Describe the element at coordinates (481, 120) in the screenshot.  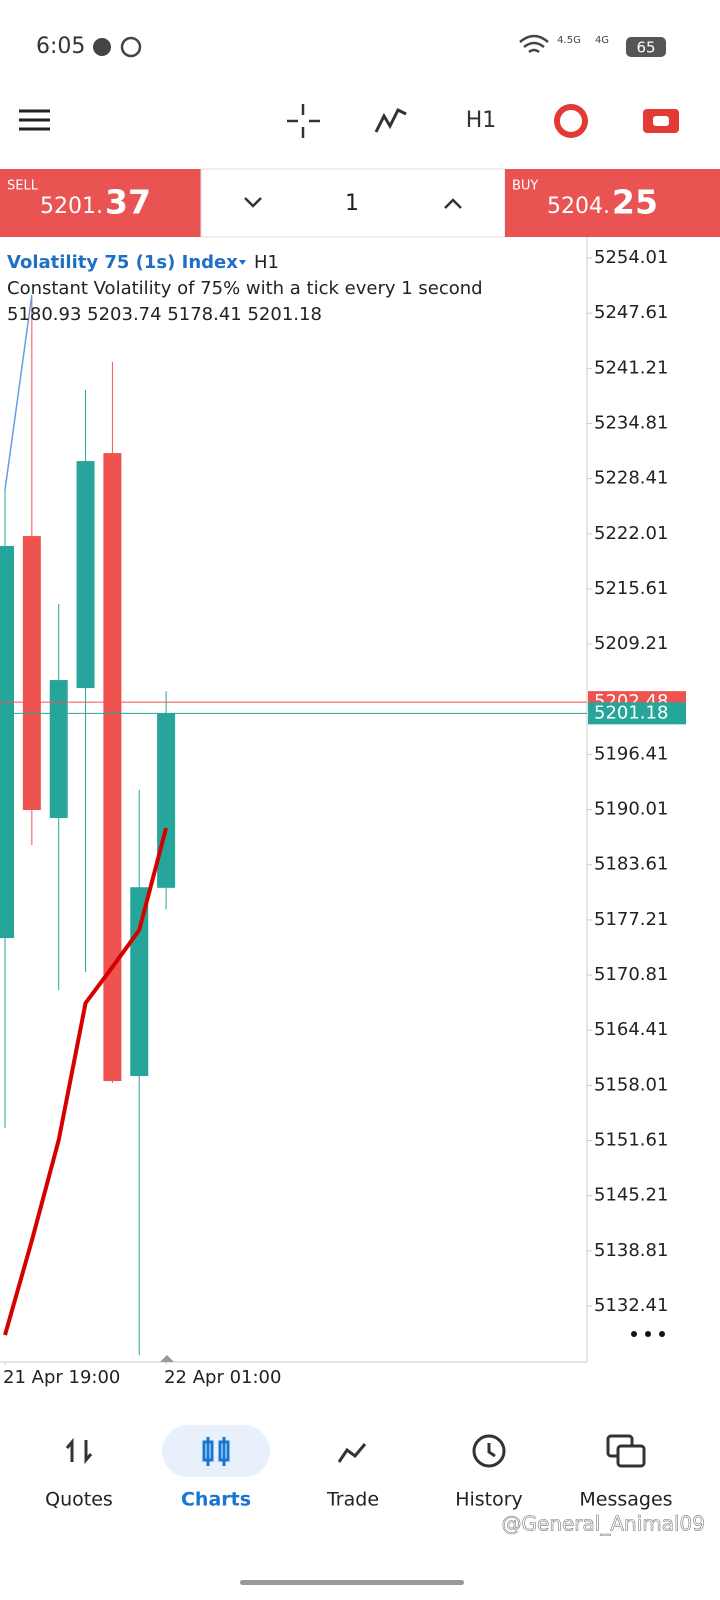
I see `timeframe-button: H1` at that location.